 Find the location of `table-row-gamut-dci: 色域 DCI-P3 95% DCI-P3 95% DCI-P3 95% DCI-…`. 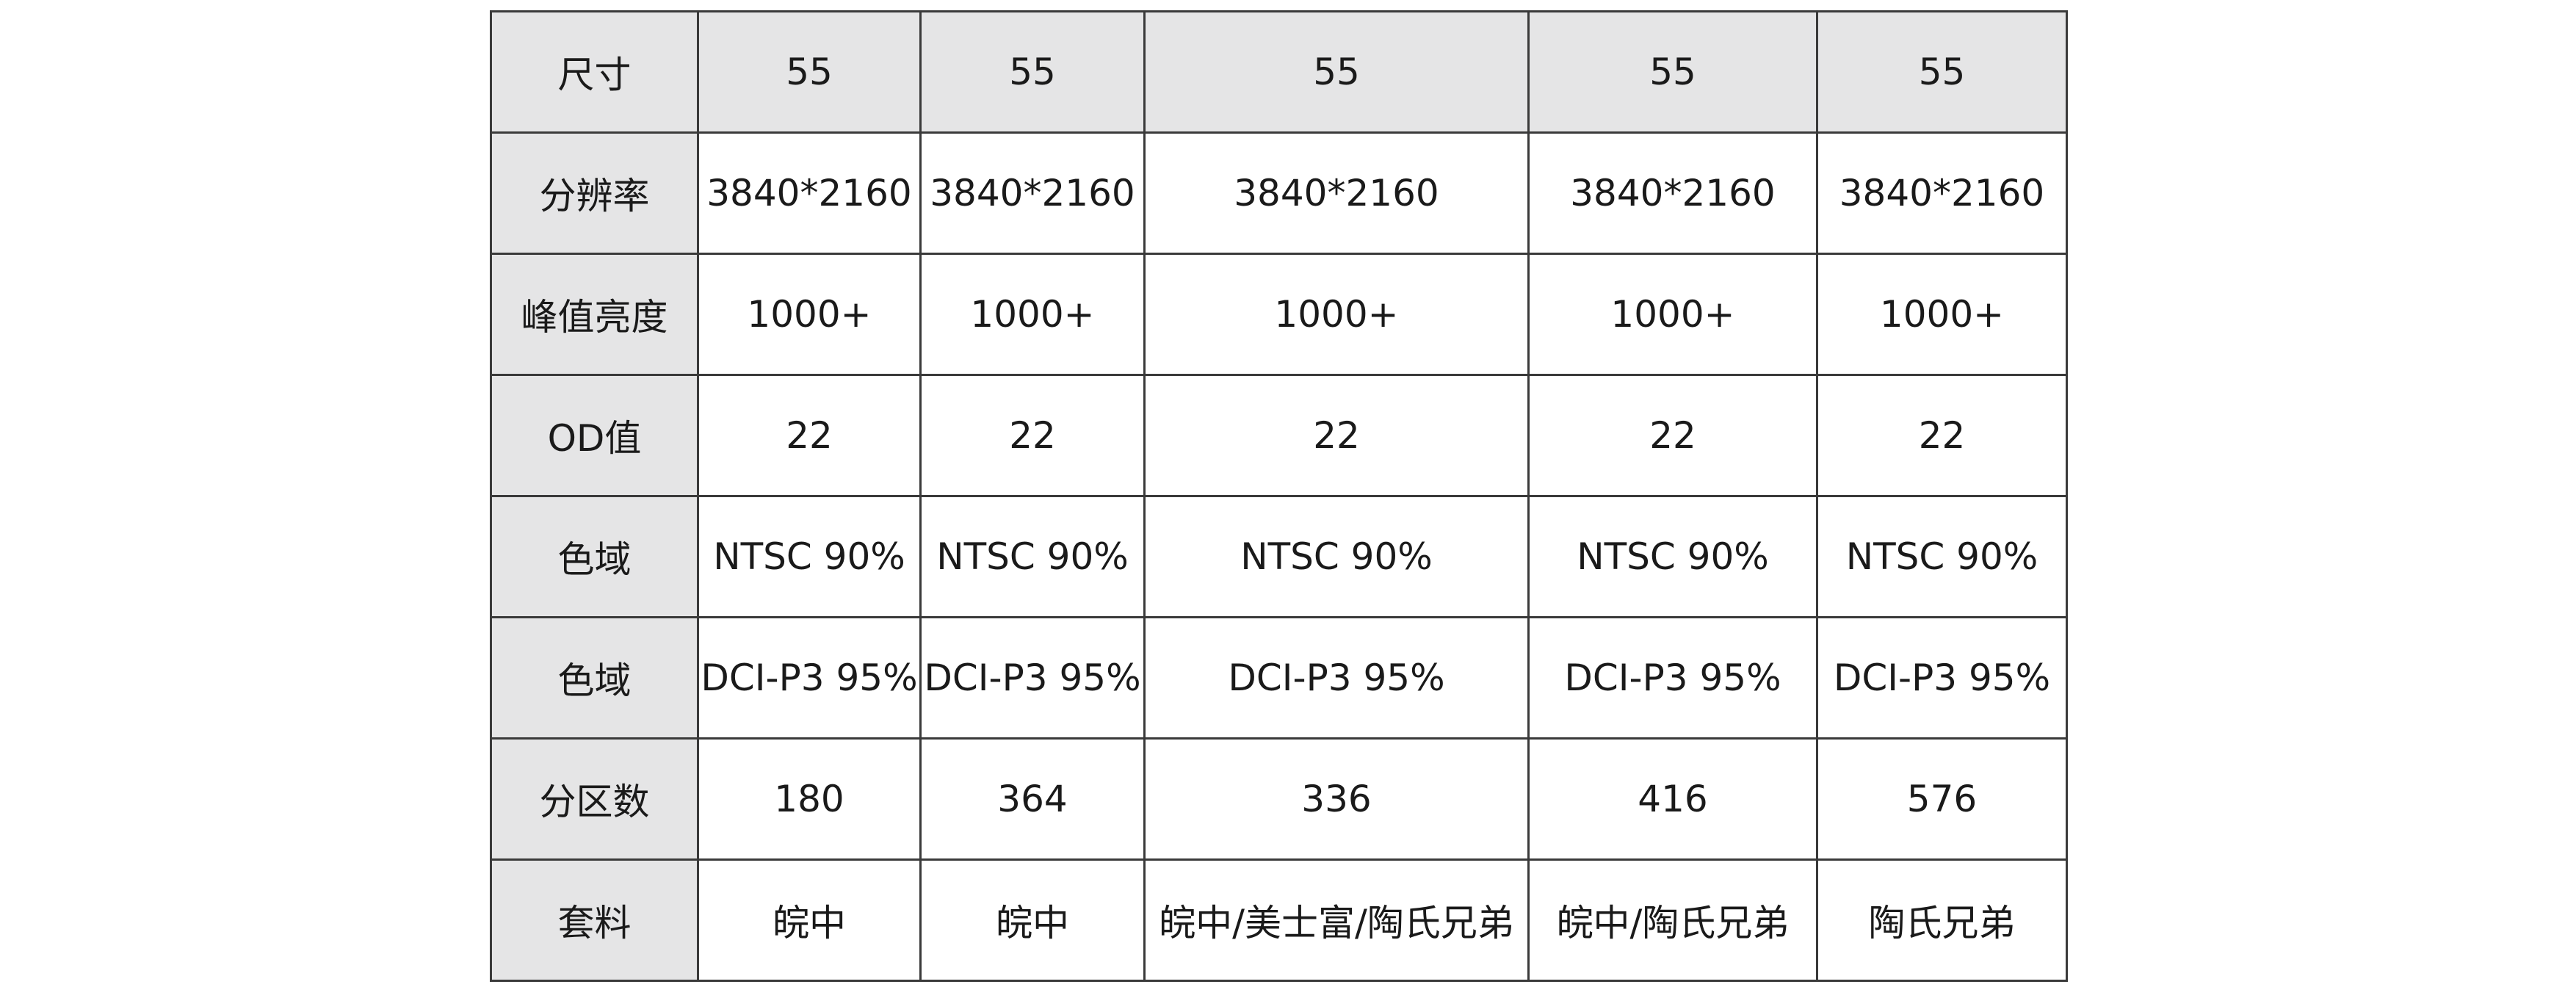

table-row-gamut-dci: 色域 DCI-P3 95% DCI-P3 95% DCI-P3 95% DCI-… is located at coordinates (1279, 678).